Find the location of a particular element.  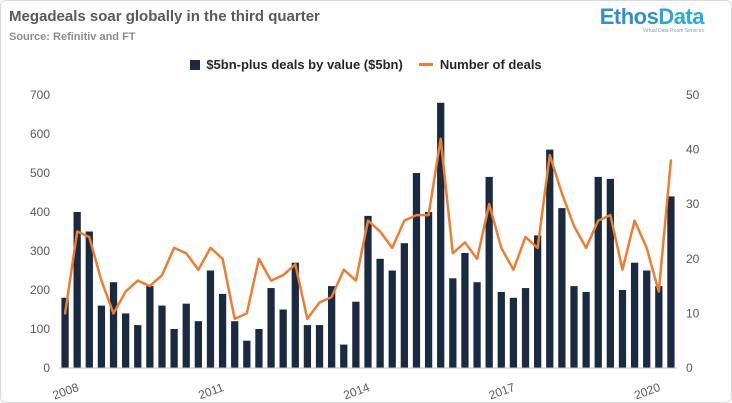

y-left-tick-label: 500 is located at coordinates (40, 173).